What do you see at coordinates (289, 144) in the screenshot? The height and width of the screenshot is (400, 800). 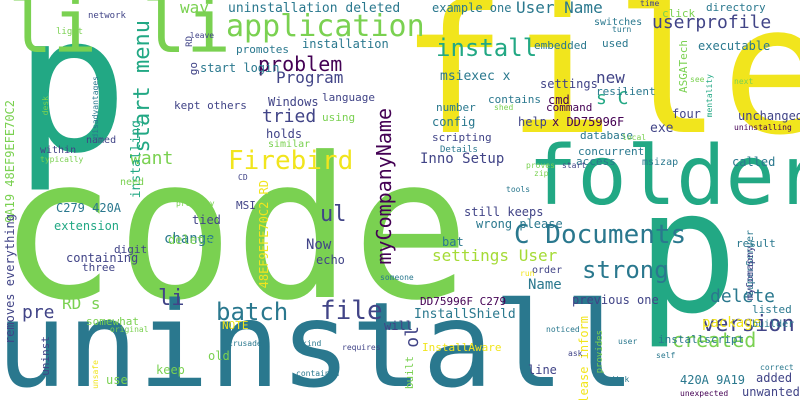 I see `word-similar: similar` at bounding box center [289, 144].